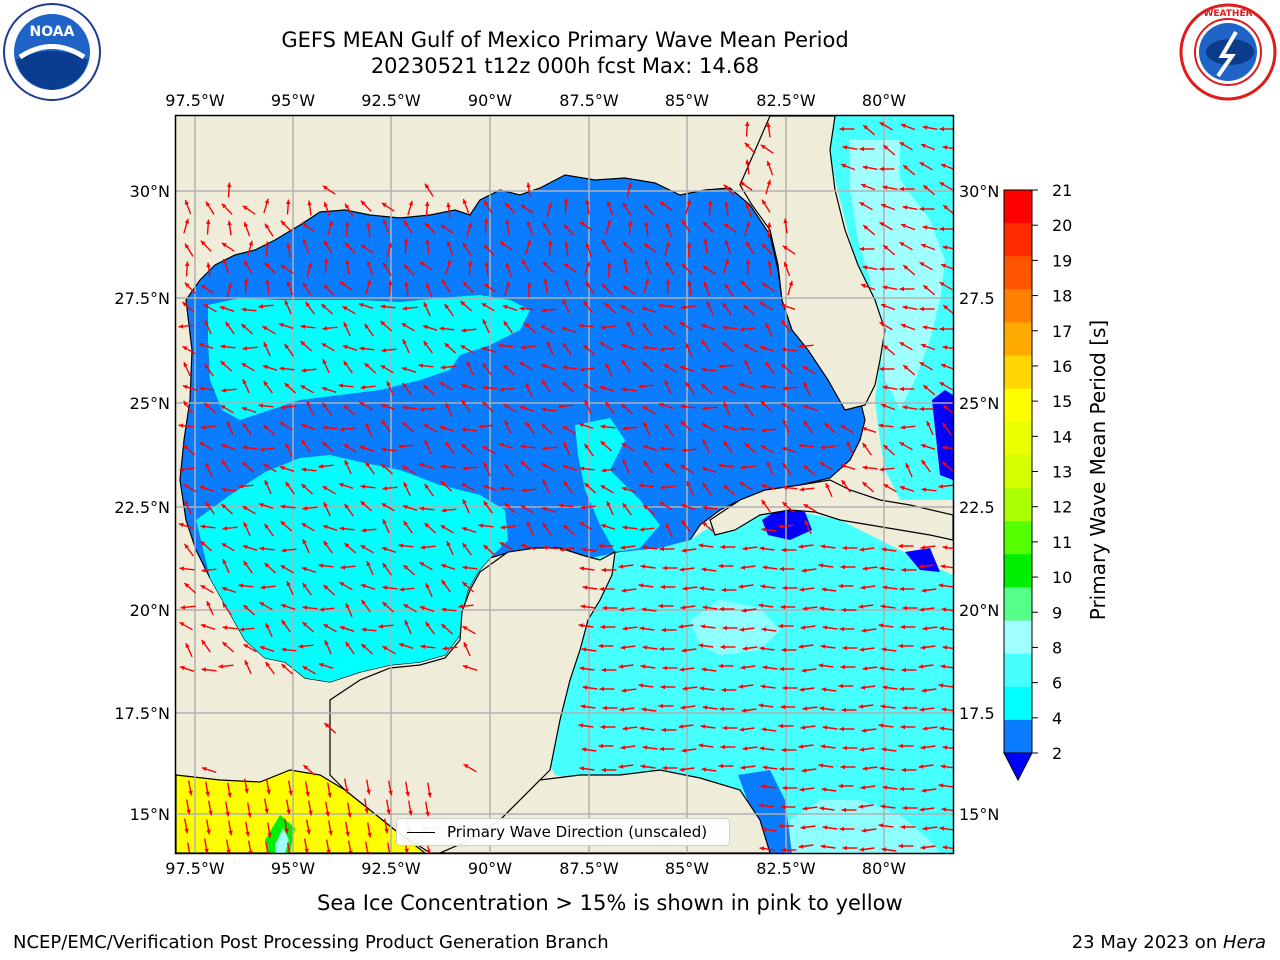  What do you see at coordinates (1228, 52) in the screenshot?
I see `nws-logo: WEATHER` at bounding box center [1228, 52].